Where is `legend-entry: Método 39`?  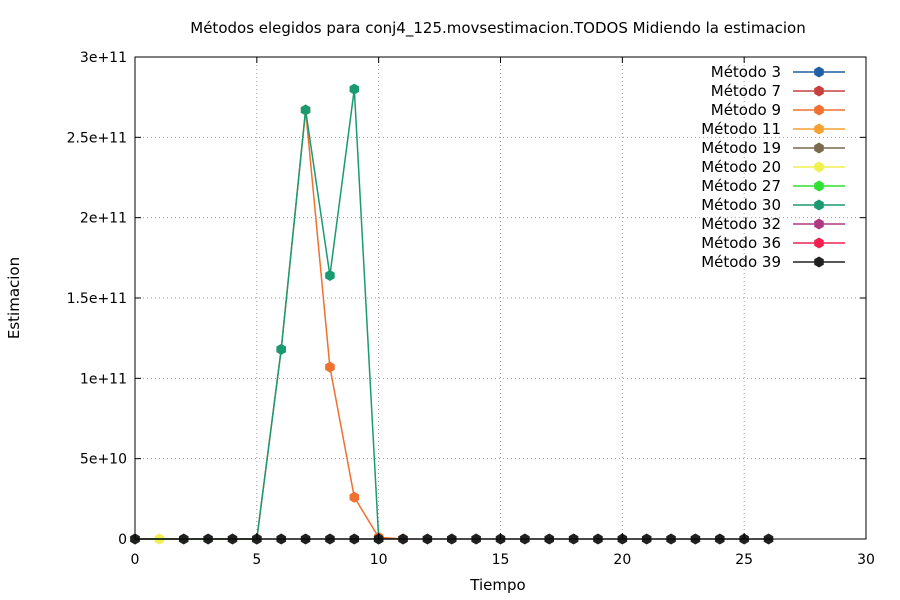 legend-entry: Método 39 is located at coordinates (773, 262).